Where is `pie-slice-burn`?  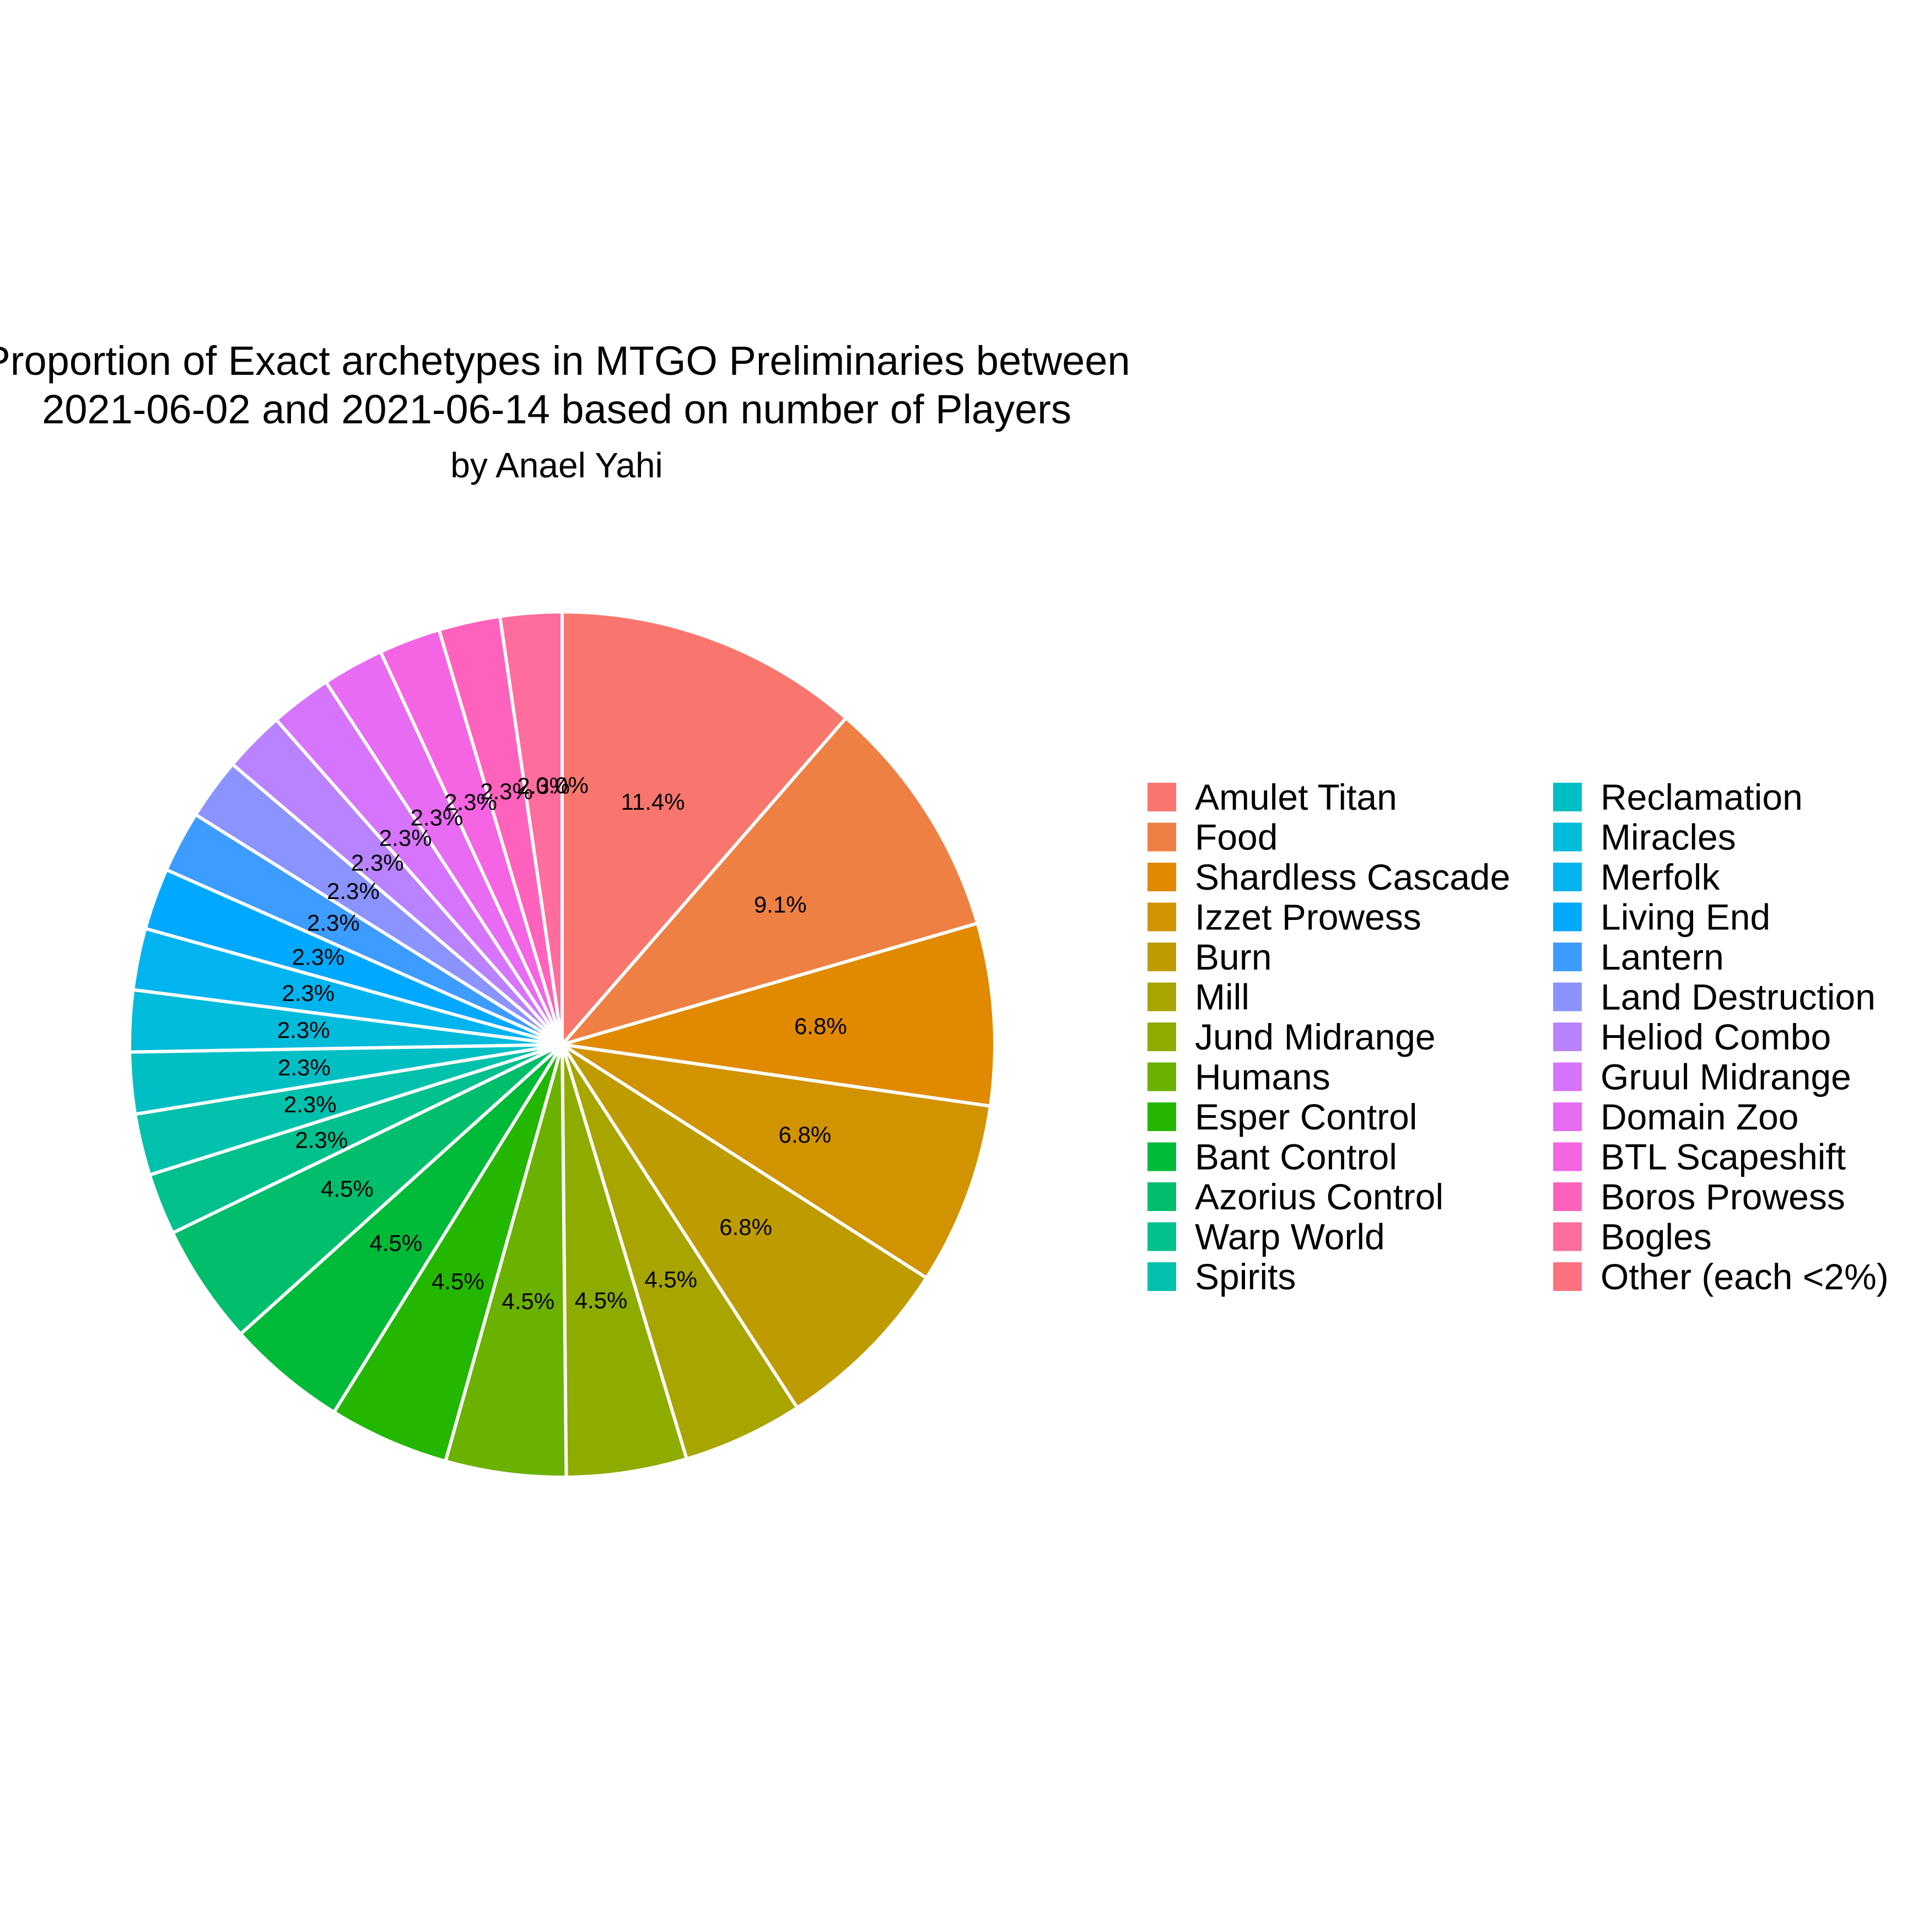 pie-slice-burn is located at coordinates (745, 1227).